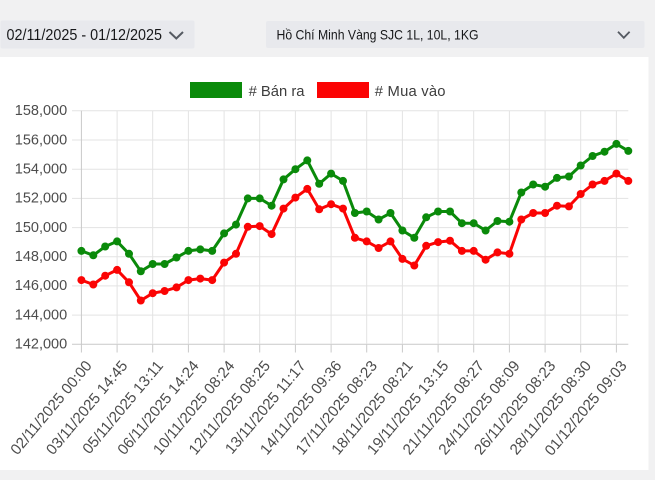 This screenshot has width=655, height=480. I want to click on svg-text: # Mua vào, so click(410, 92).